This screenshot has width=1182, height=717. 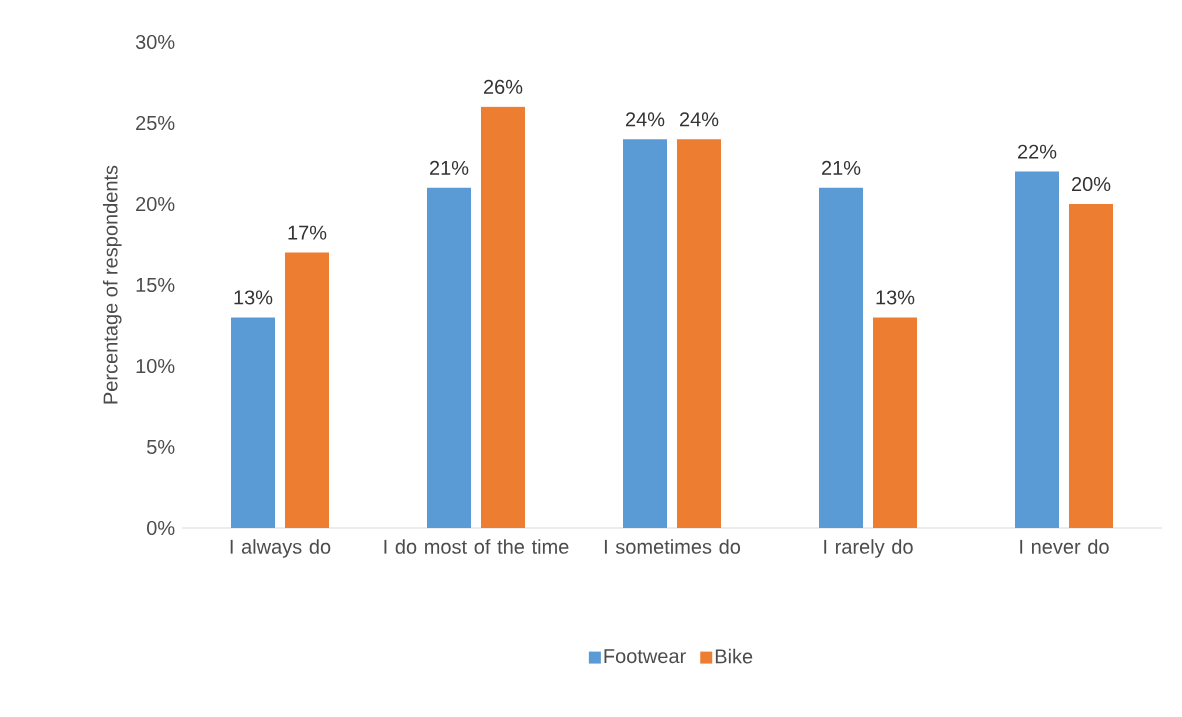 I want to click on legend-label: Bike, so click(x=734, y=656).